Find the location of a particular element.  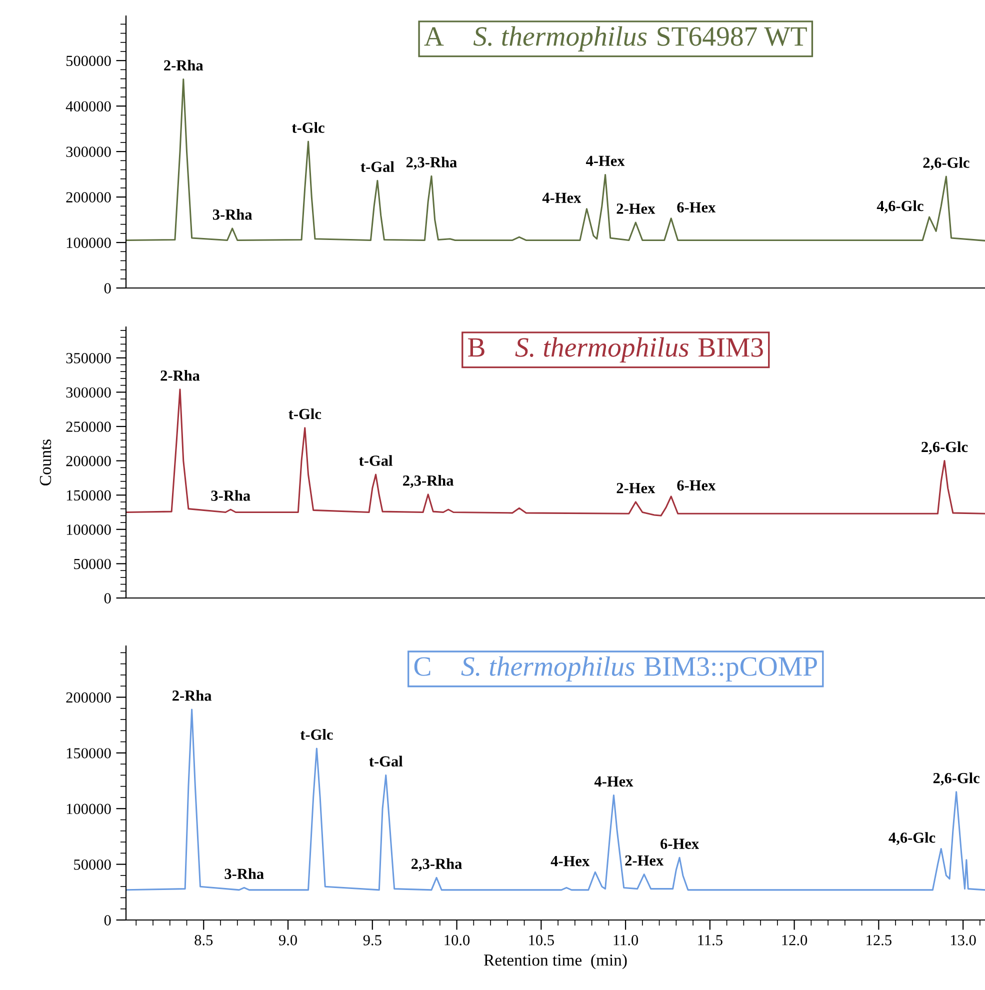

y-axis-title: Counts is located at coordinates (46, 462).